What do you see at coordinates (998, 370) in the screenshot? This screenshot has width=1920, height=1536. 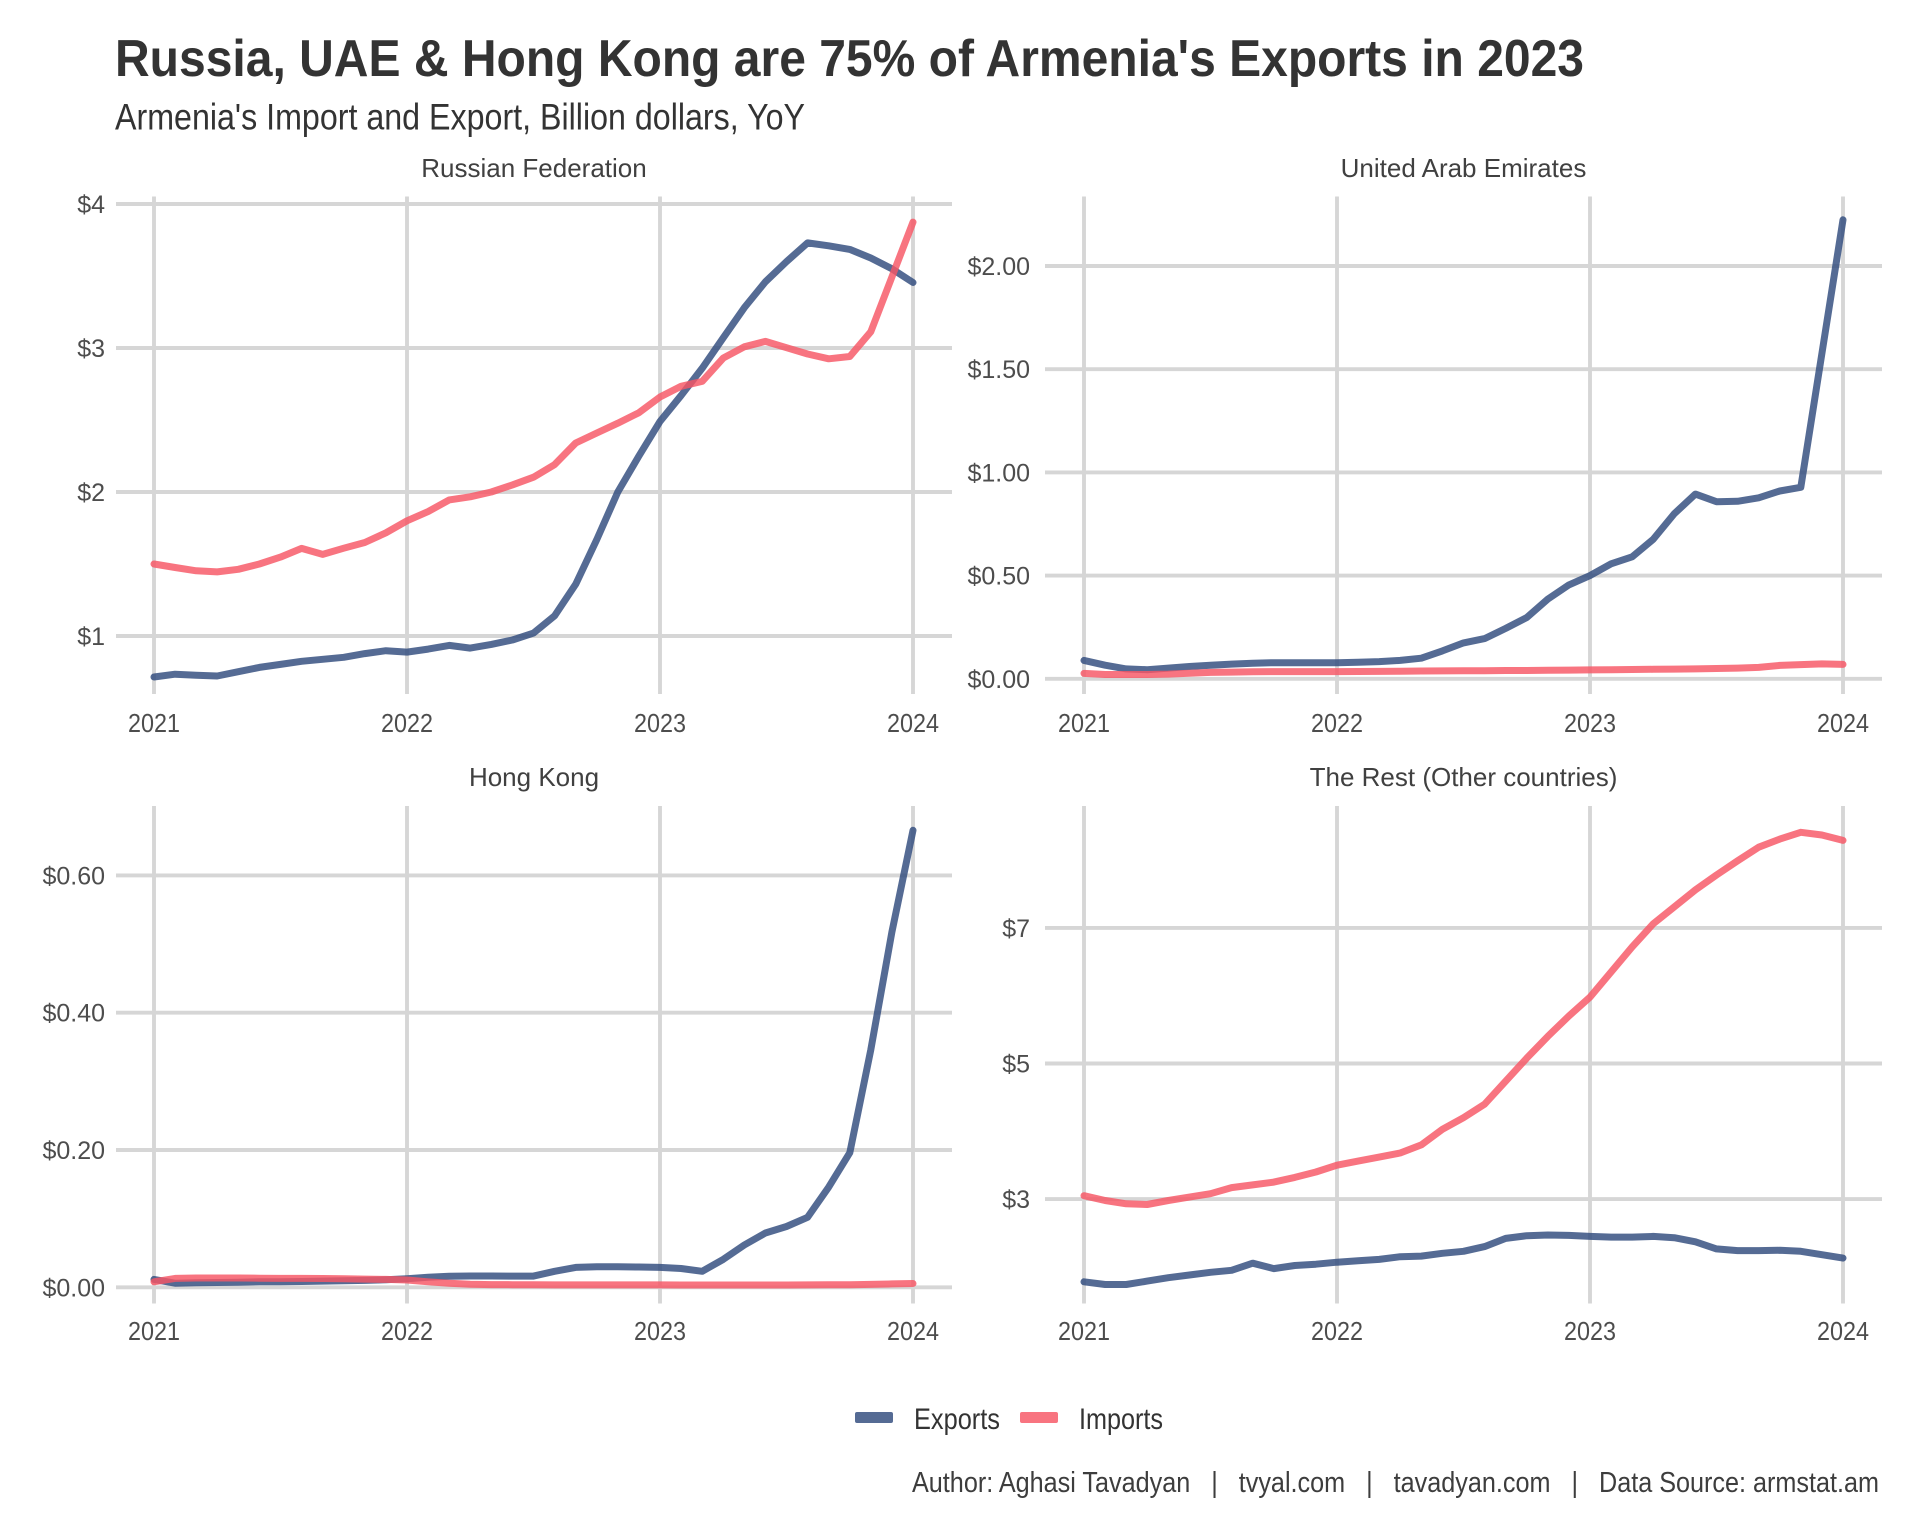 I see `svg-text: $1.50` at bounding box center [998, 370].